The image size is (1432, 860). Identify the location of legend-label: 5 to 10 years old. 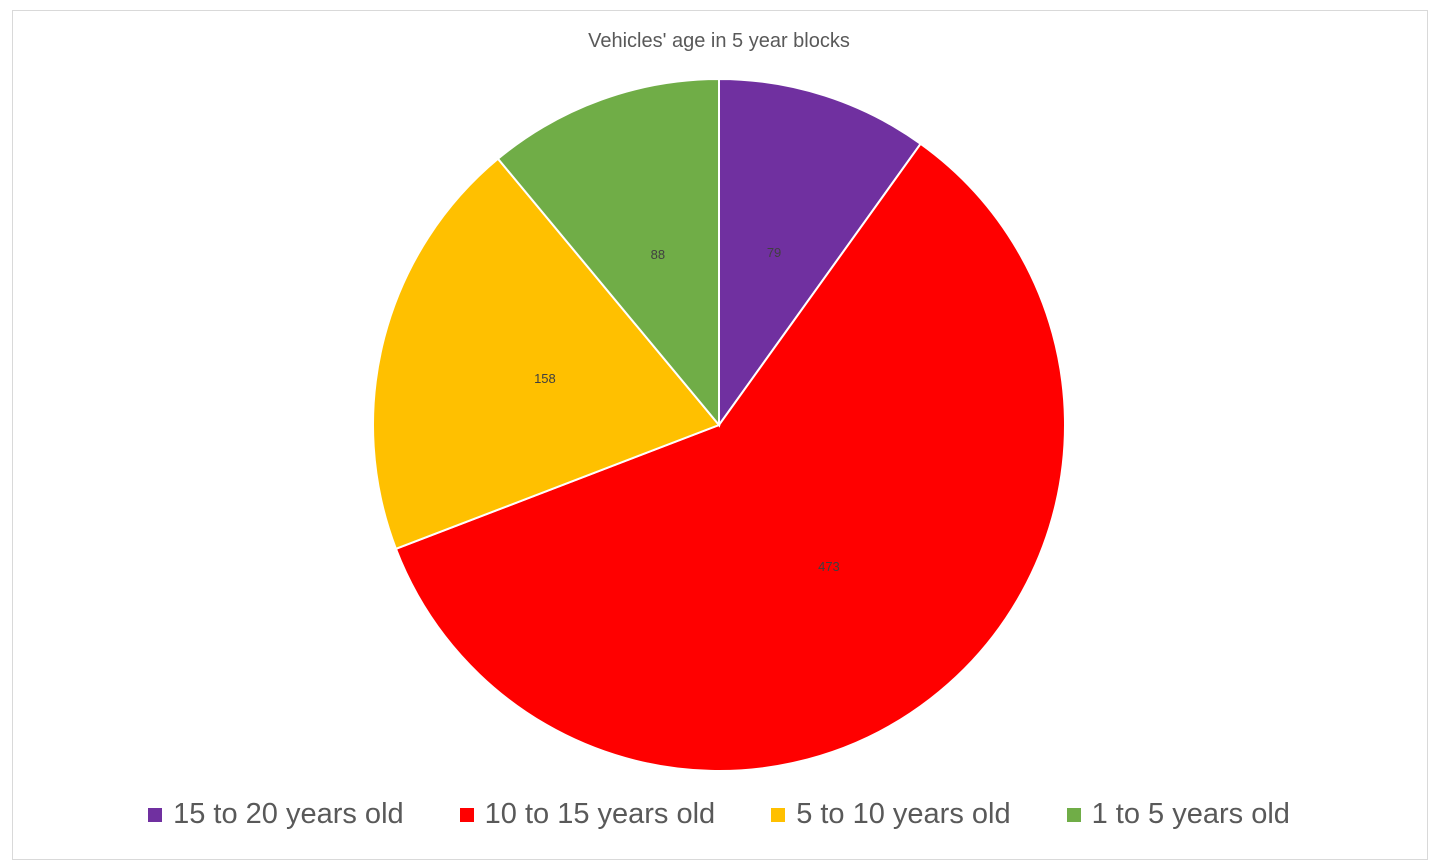
(903, 814).